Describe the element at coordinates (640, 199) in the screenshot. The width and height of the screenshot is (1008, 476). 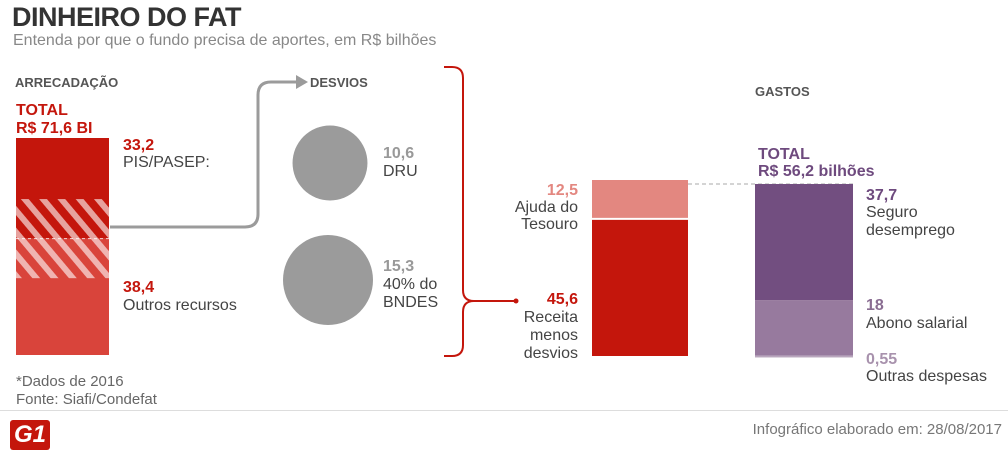
I see `bar-ajuda-tesouro` at that location.